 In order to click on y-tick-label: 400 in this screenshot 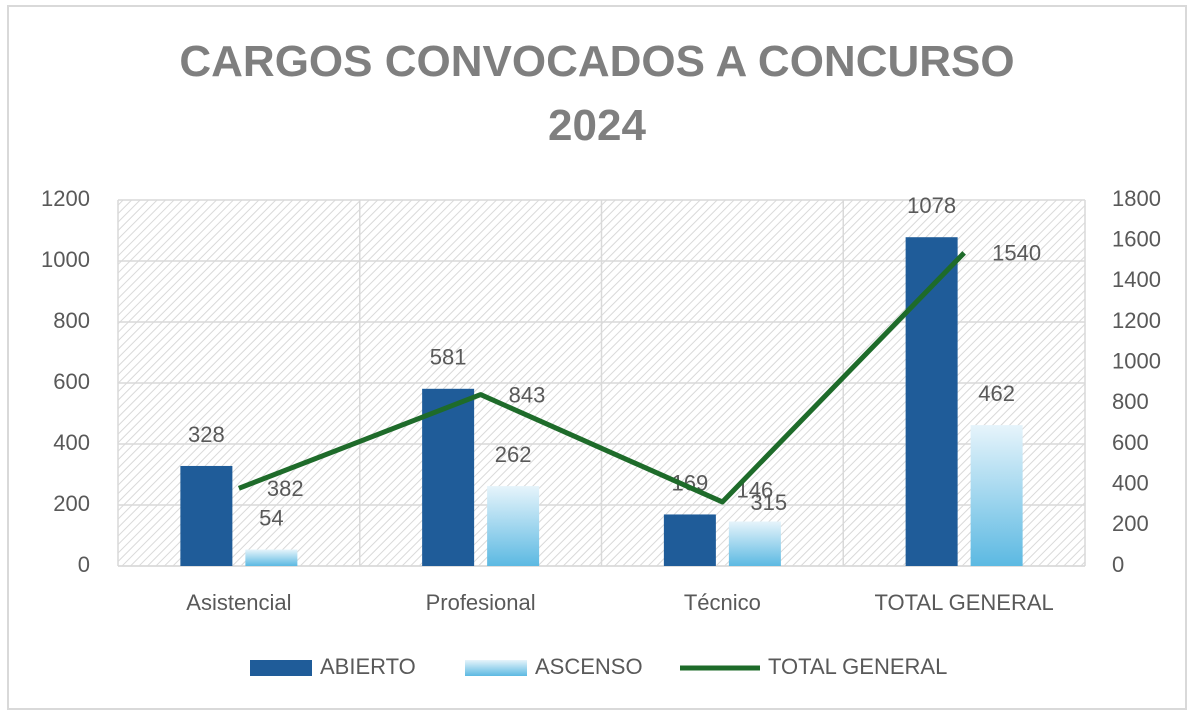, I will do `click(71, 442)`.